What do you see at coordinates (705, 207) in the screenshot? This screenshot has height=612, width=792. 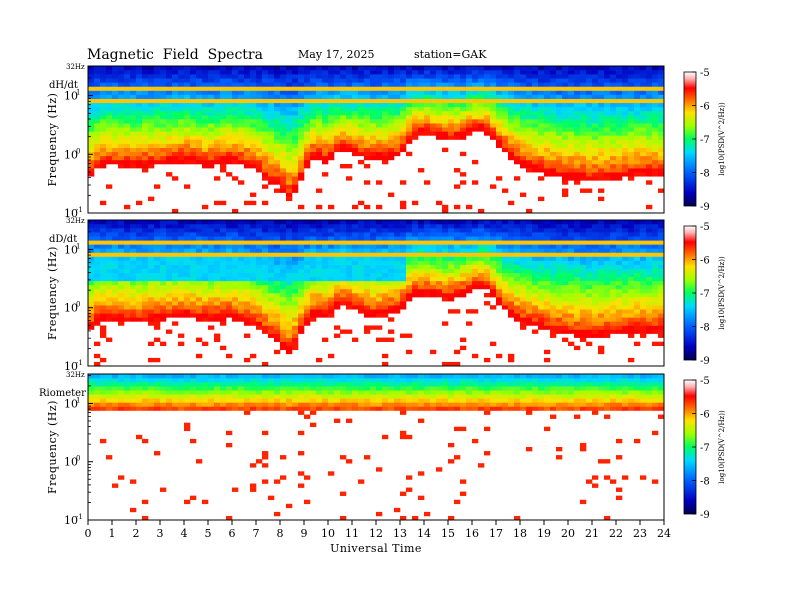 I see `colorbar-tick-label: -9` at bounding box center [705, 207].